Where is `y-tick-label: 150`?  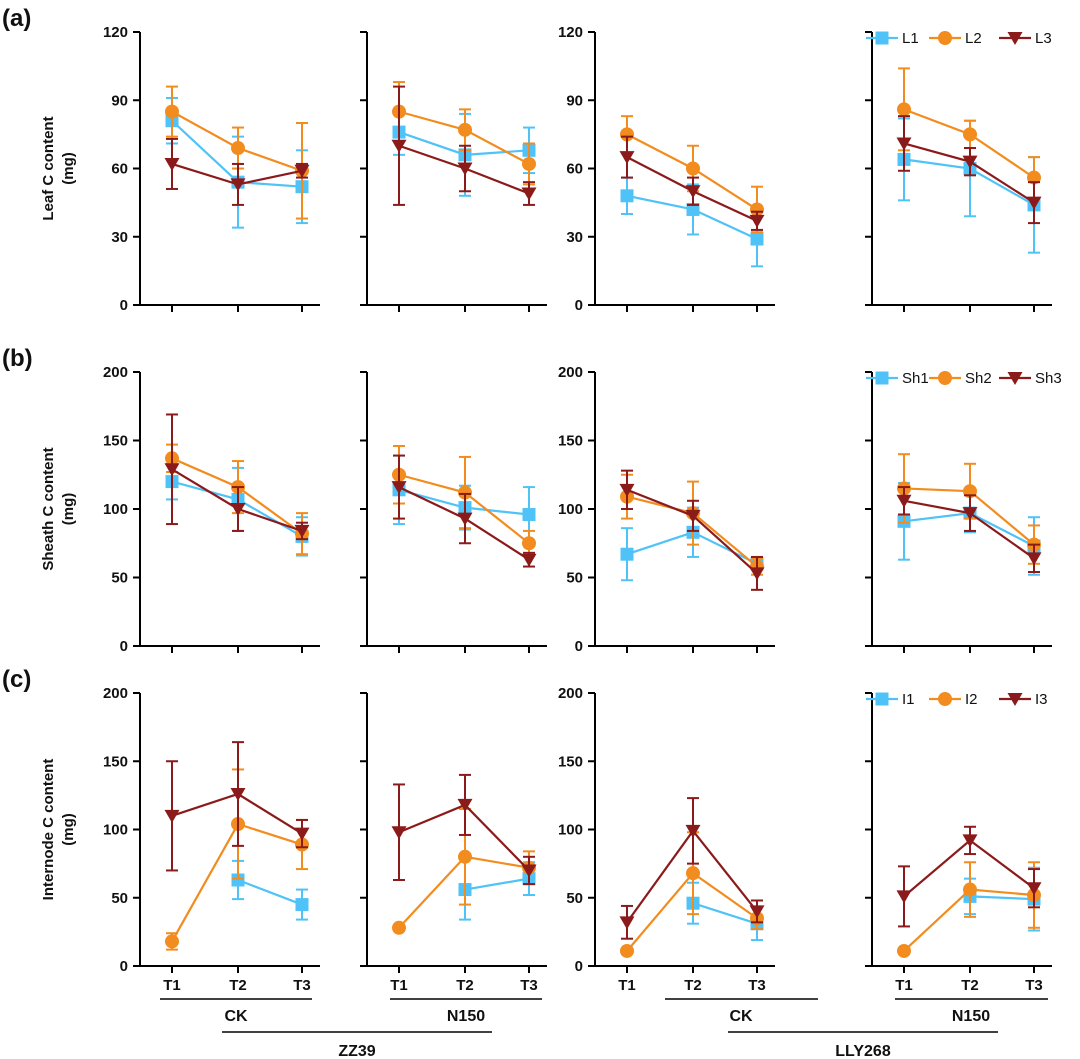
y-tick-label: 150 is located at coordinates (115, 761).